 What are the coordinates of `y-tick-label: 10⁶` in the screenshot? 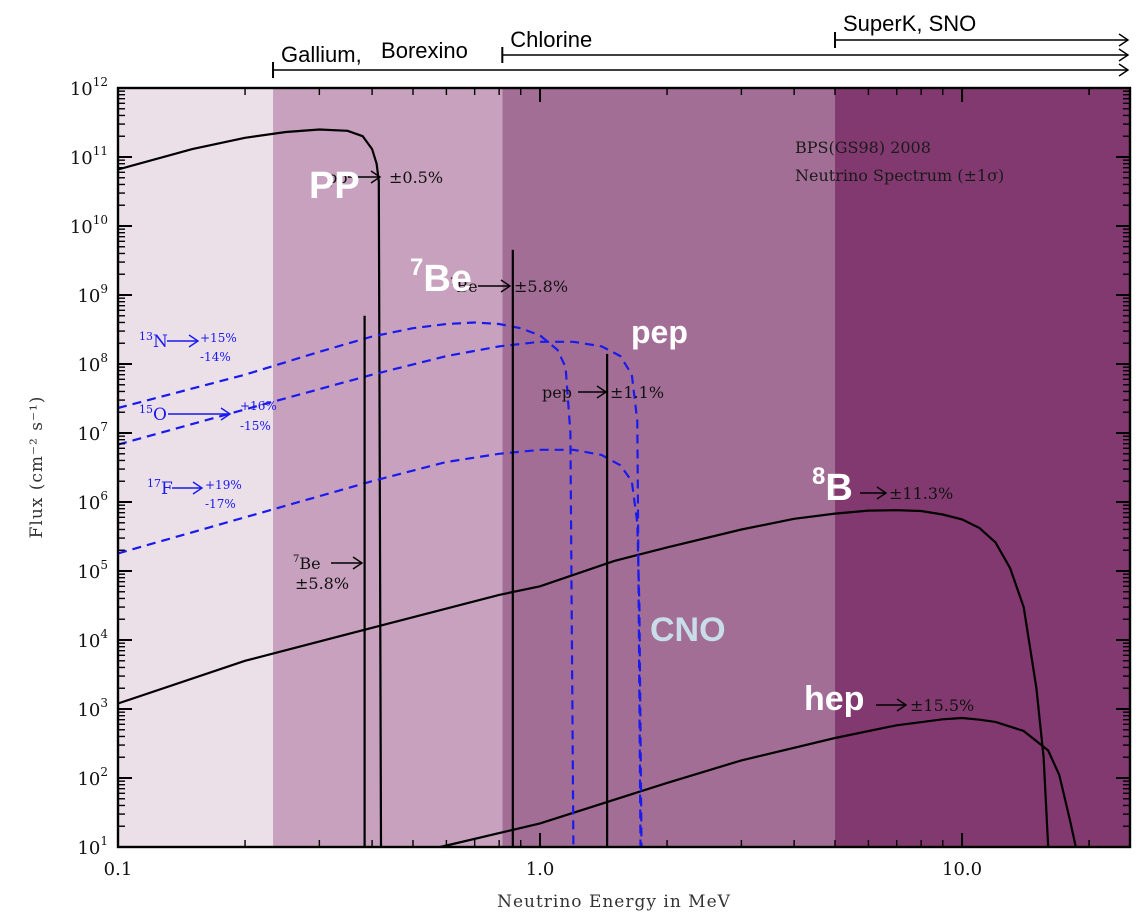 It's located at (92, 501).